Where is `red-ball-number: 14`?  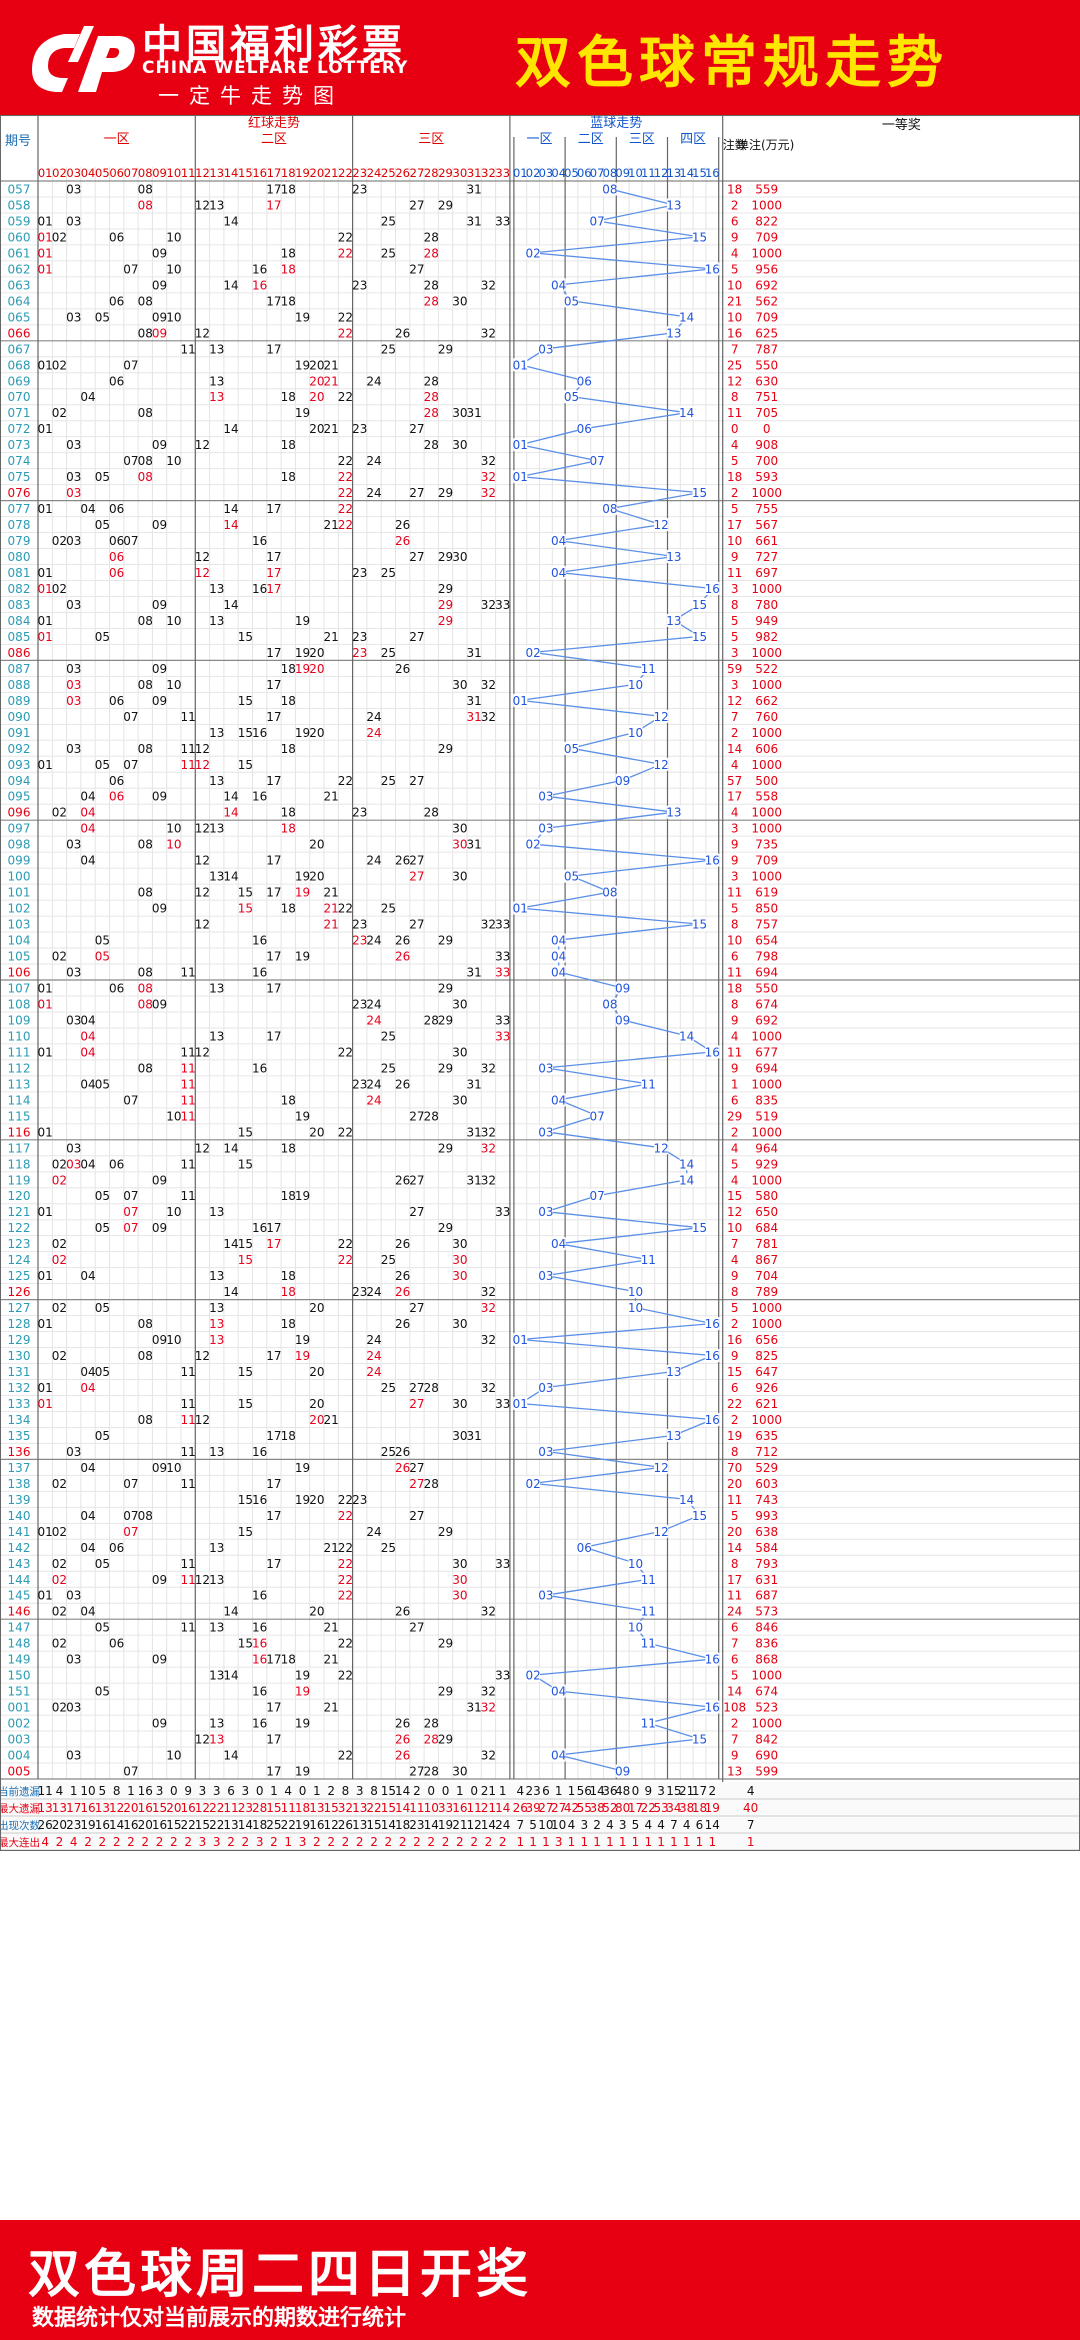 red-ball-number: 14 is located at coordinates (230, 813).